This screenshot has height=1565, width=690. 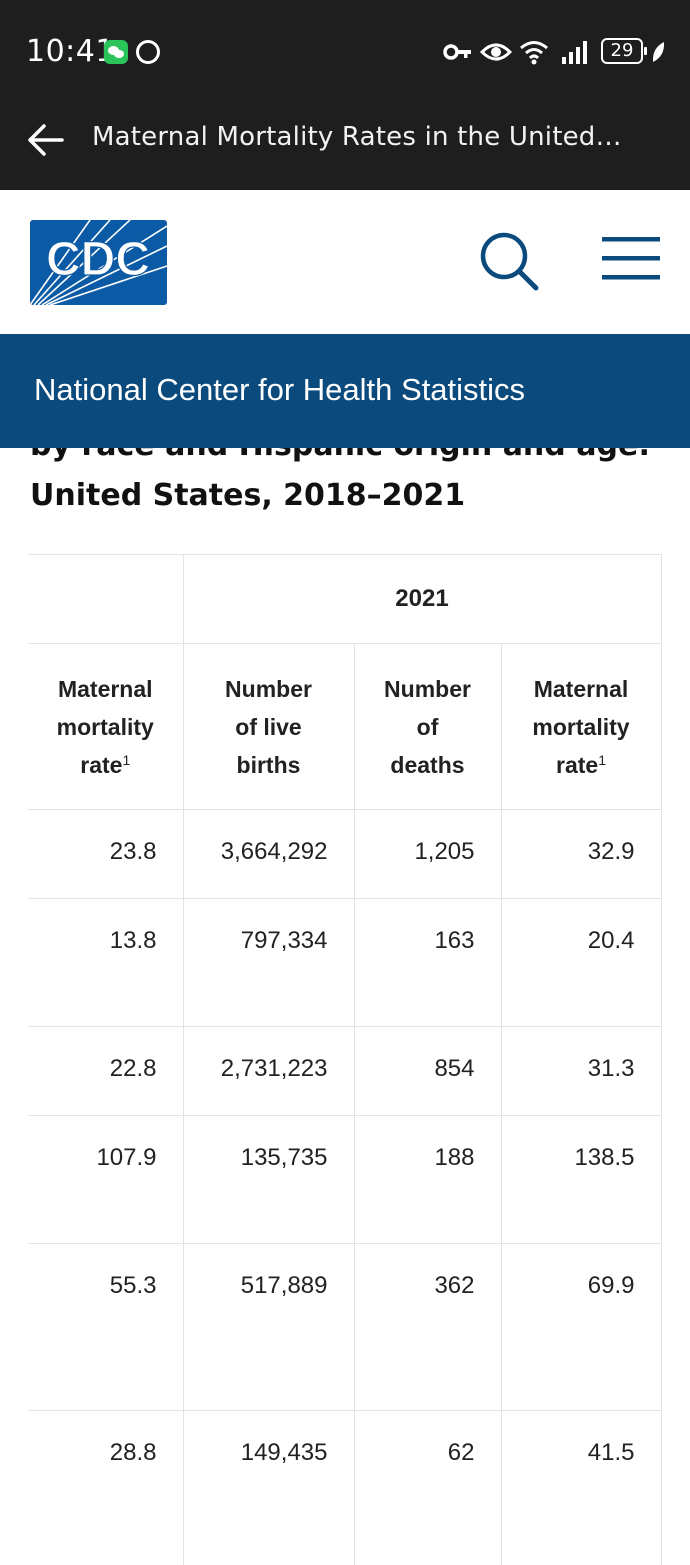 I want to click on table-cell: 517,889, so click(x=268, y=1327).